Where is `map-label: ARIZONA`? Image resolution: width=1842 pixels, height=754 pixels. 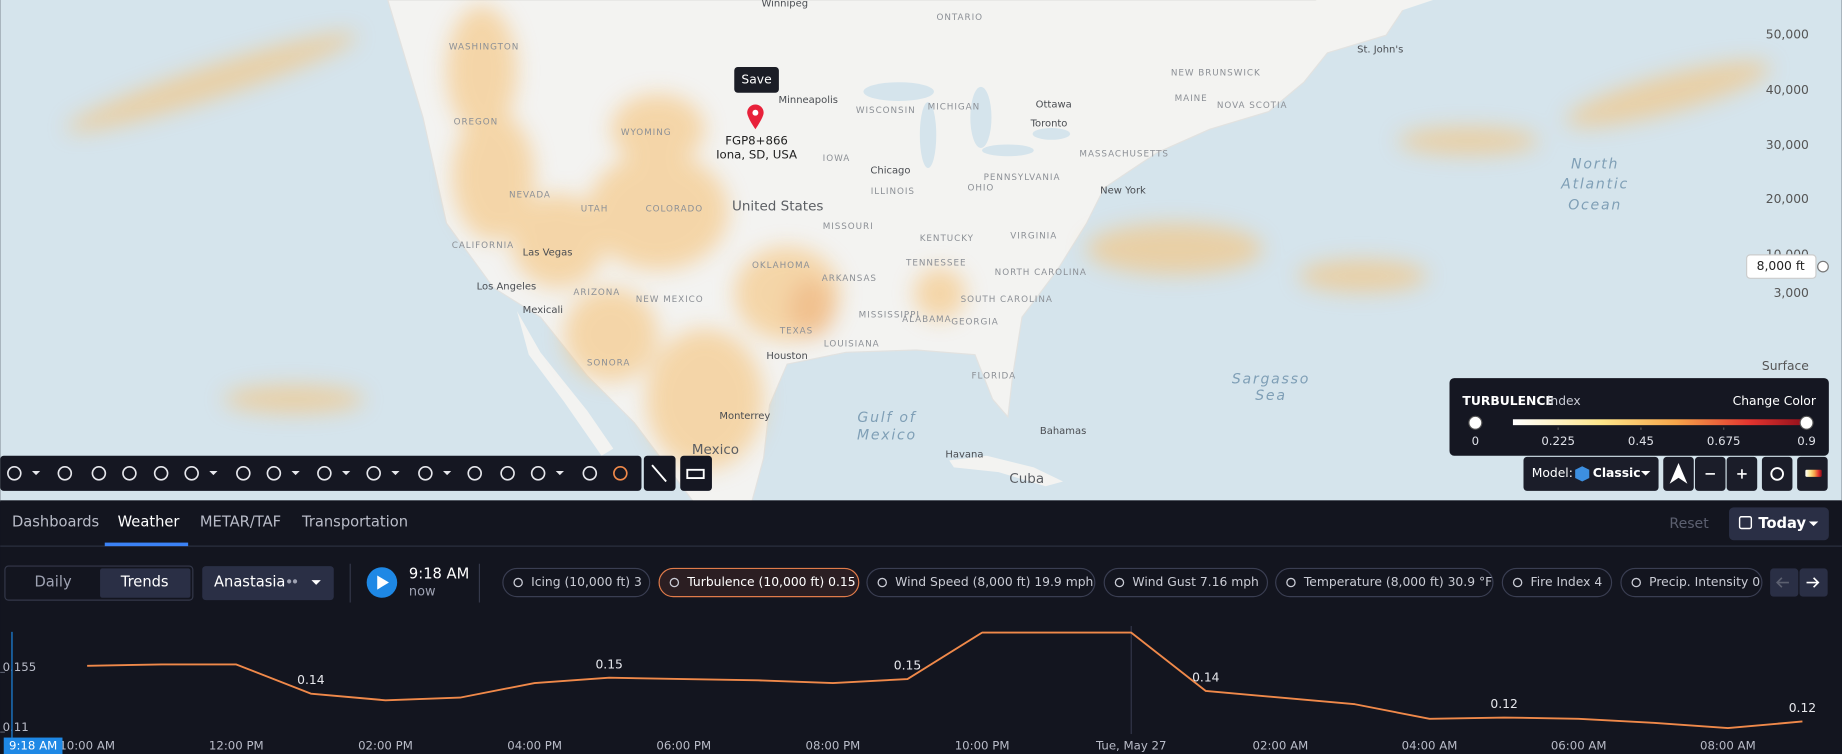 map-label: ARIZONA is located at coordinates (596, 293).